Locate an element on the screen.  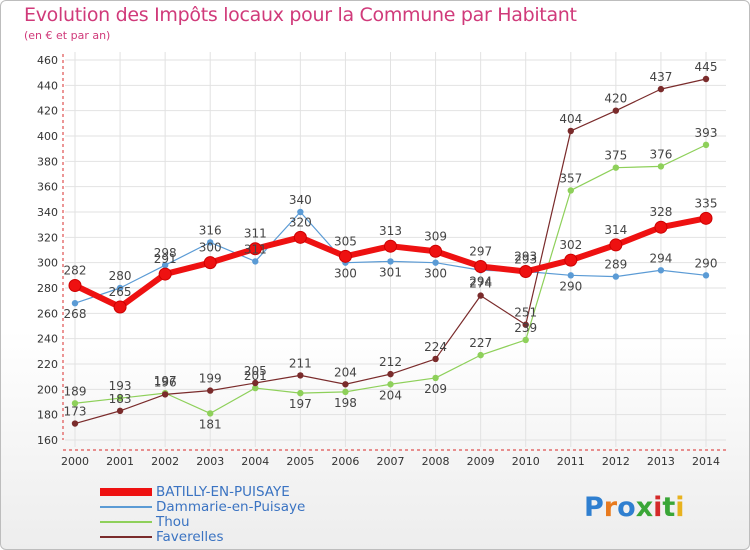
data-label-faverelles: 211 is located at coordinates (300, 363).